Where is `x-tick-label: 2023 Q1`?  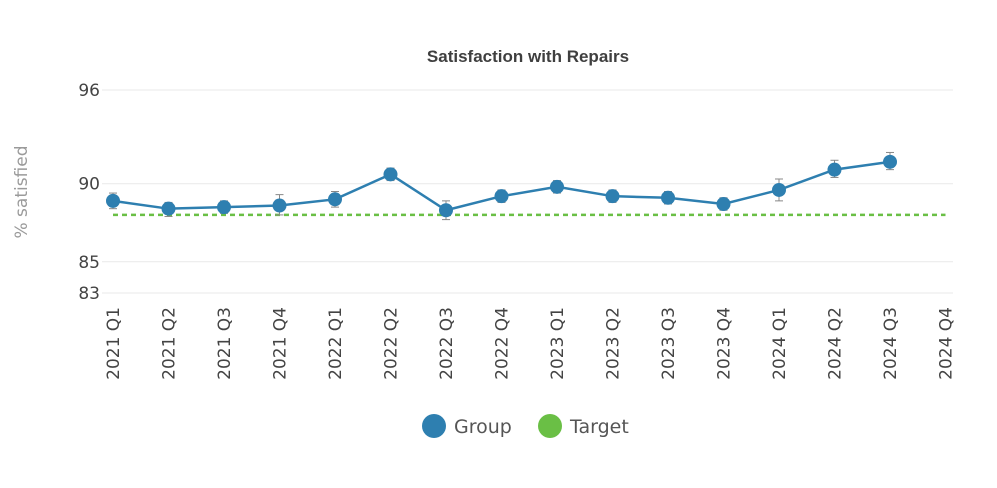 x-tick-label: 2023 Q1 is located at coordinates (558, 343).